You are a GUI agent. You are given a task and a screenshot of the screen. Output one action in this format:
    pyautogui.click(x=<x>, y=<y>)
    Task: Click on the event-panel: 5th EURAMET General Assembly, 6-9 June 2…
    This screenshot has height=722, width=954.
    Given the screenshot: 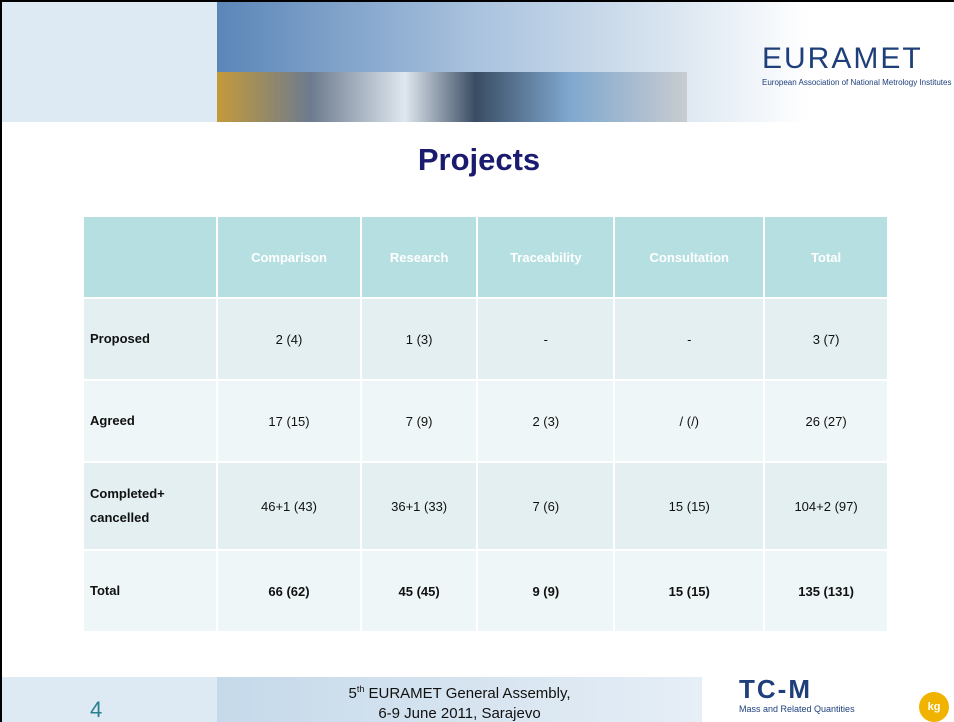 What is the action you would take?
    pyautogui.click(x=459, y=699)
    